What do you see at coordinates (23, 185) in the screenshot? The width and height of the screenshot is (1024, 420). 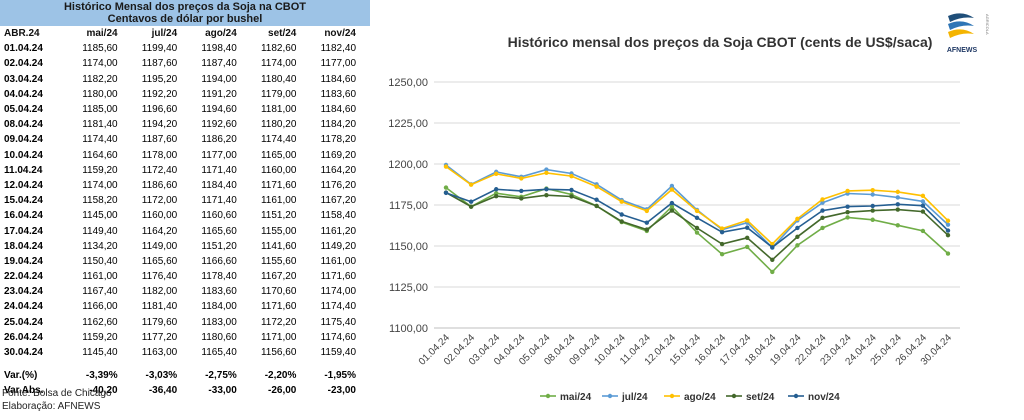 I see `row-label: 12.04.24` at bounding box center [23, 185].